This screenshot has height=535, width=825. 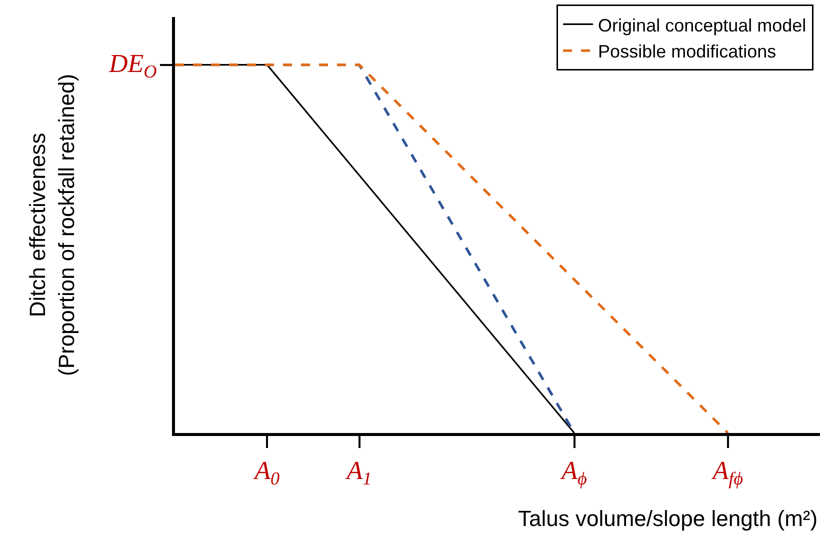 I want to click on x-tick-label: A$_{ϕ}$, so click(x=573, y=472).